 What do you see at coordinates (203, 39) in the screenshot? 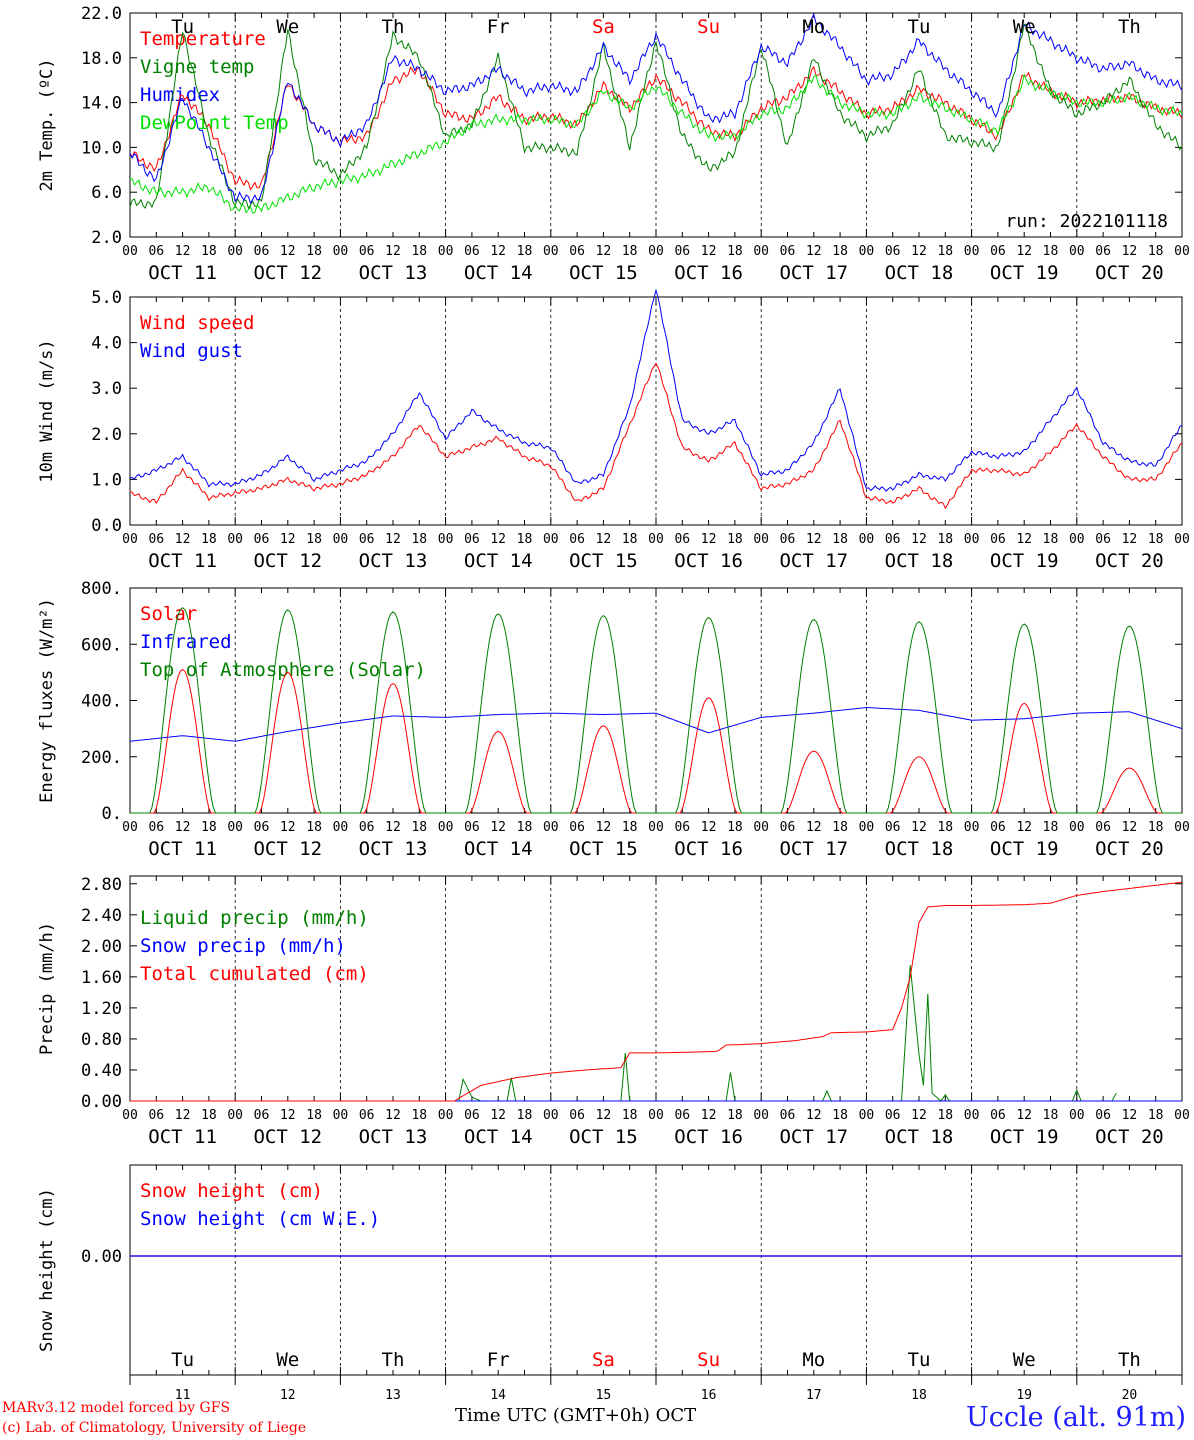
I see `legend-temperature: Temperature` at bounding box center [203, 39].